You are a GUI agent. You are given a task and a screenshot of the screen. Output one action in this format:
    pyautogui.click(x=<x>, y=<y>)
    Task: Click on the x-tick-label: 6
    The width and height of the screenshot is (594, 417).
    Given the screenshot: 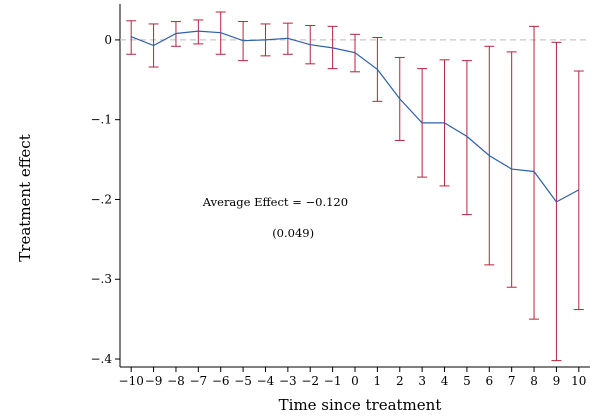 What is the action you would take?
    pyautogui.click(x=489, y=381)
    